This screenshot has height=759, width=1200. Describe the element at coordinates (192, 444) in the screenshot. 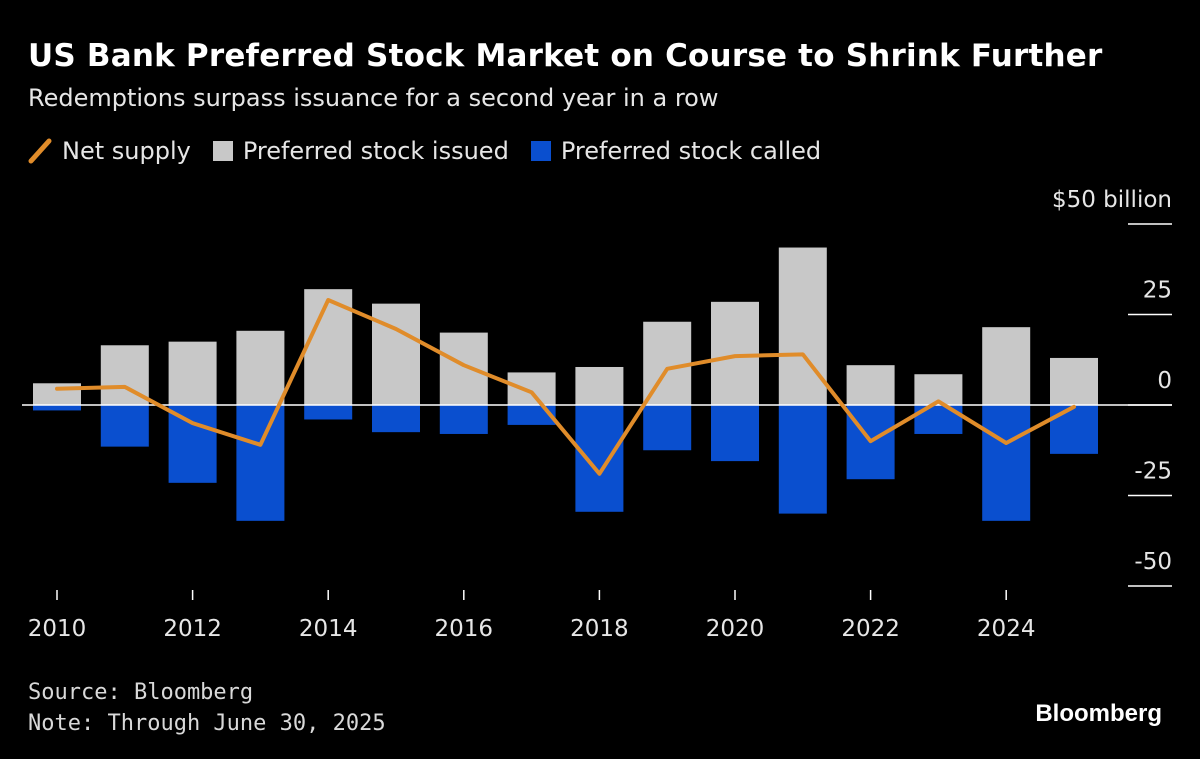

I see `bar-called-2012` at that location.